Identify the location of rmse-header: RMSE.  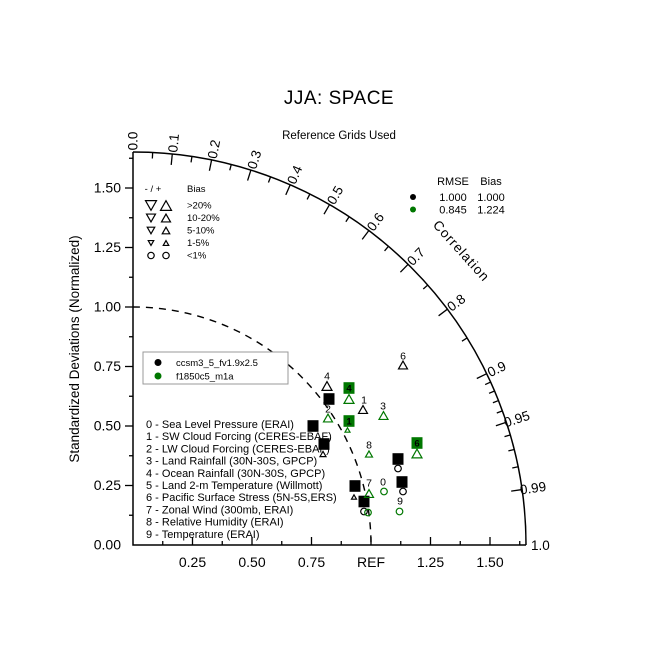
(453, 182).